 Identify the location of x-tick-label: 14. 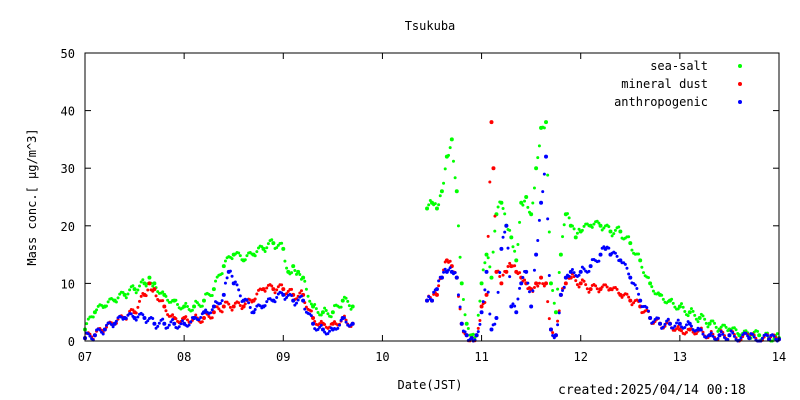
(779, 357).